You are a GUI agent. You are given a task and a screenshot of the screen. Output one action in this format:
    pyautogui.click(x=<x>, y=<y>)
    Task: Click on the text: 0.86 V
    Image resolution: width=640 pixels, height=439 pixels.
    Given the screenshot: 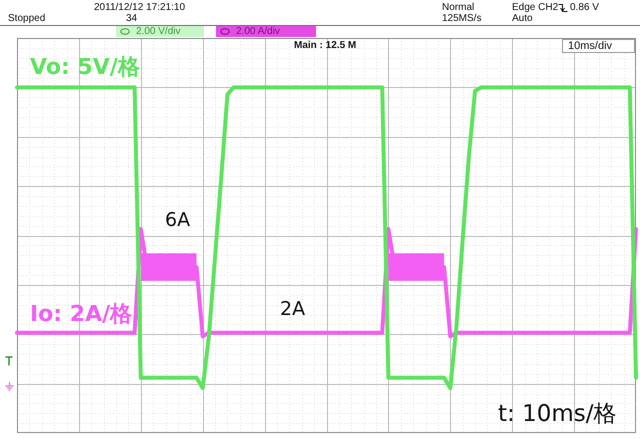 What is the action you would take?
    pyautogui.click(x=584, y=7)
    